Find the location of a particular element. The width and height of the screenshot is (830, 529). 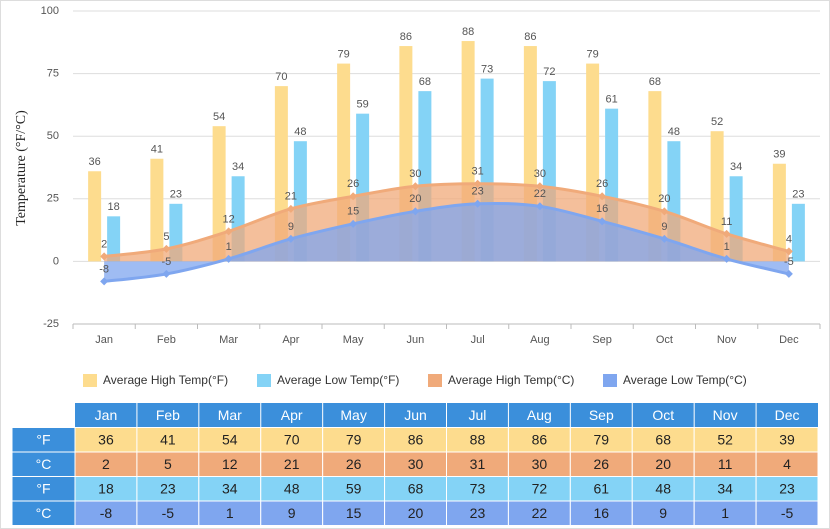

bar-label: 88 is located at coordinates (468, 32).